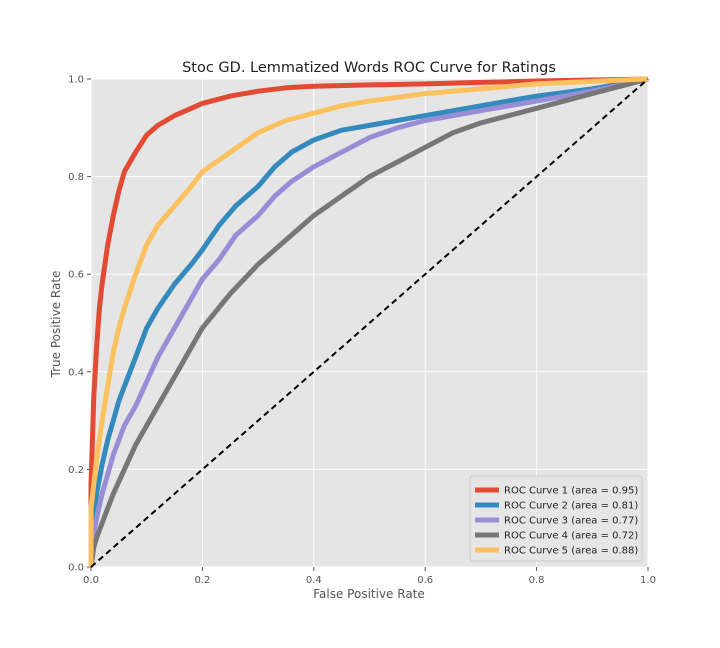 This screenshot has height=648, width=720. What do you see at coordinates (56, 325) in the screenshot?
I see `y-axis-label: True Positive Rate` at bounding box center [56, 325].